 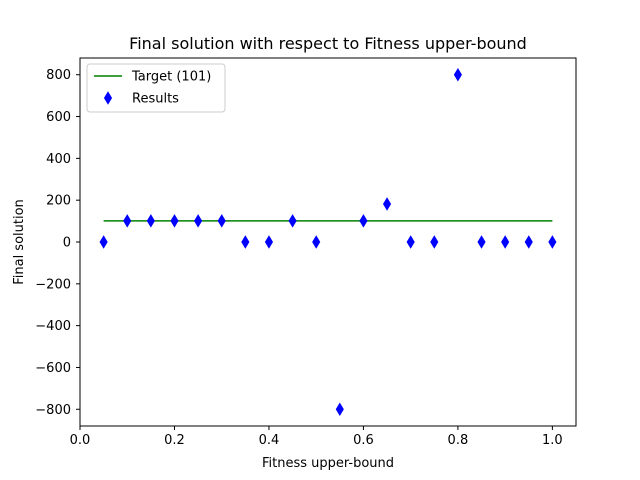 What do you see at coordinates (458, 440) in the screenshot?
I see `x-tick-label: 0.8` at bounding box center [458, 440].